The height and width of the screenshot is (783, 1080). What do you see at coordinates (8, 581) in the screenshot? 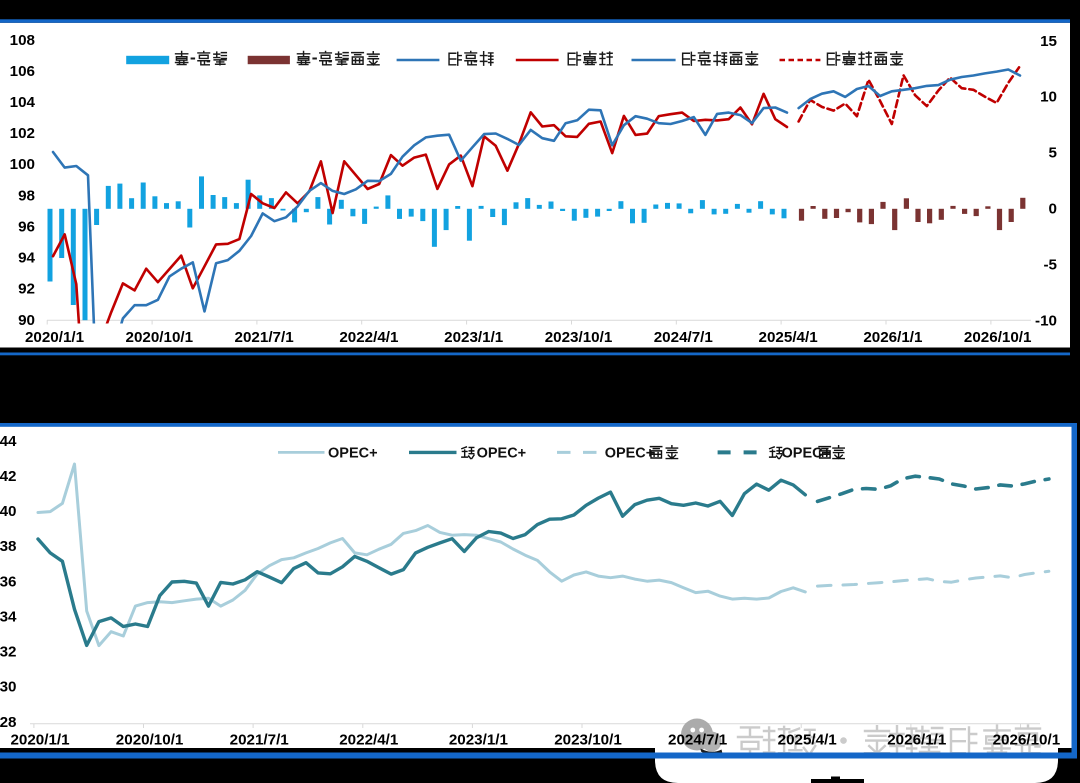
I see `svg-text: 36` at bounding box center [8, 581].